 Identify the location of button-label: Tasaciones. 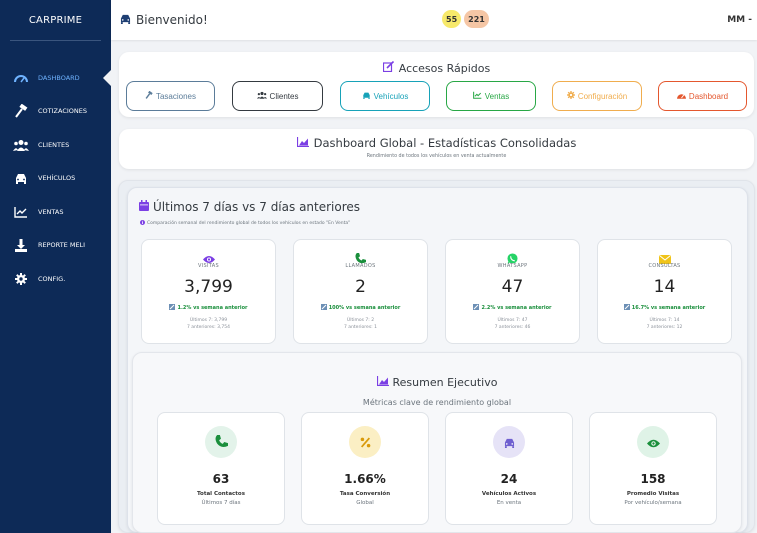
(176, 96).